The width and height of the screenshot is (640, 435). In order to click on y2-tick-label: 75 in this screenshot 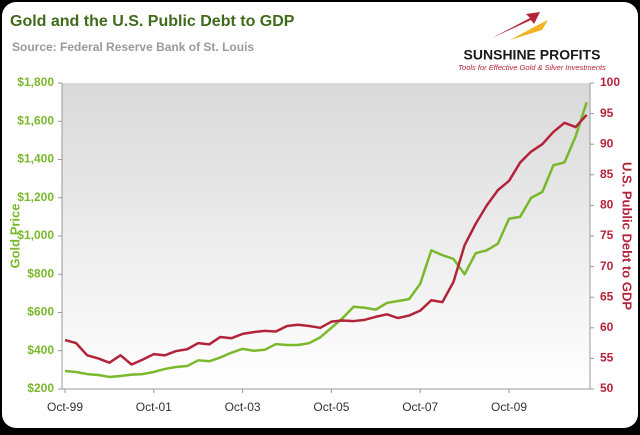, I will do `click(607, 235)`.